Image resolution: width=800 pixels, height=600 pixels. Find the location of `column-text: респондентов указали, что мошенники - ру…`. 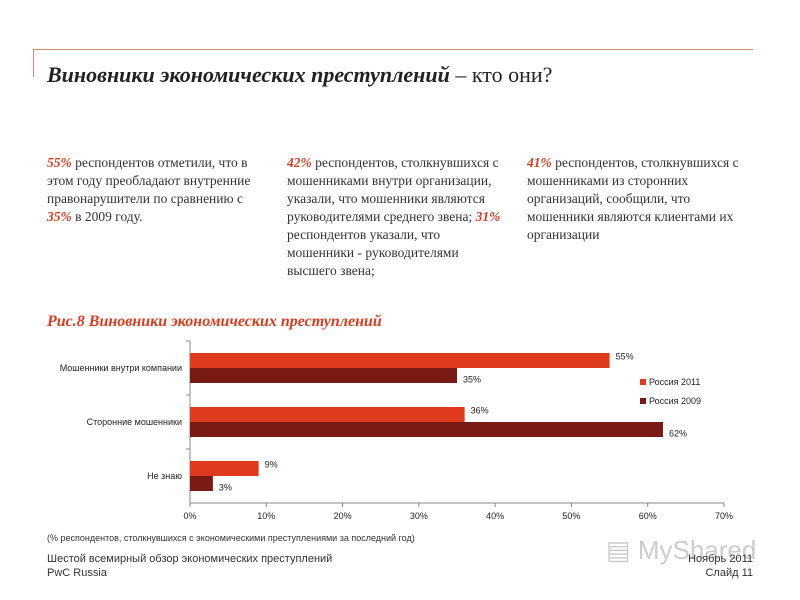

column-text: респондентов указали, что мошенники - ру… is located at coordinates (373, 252).